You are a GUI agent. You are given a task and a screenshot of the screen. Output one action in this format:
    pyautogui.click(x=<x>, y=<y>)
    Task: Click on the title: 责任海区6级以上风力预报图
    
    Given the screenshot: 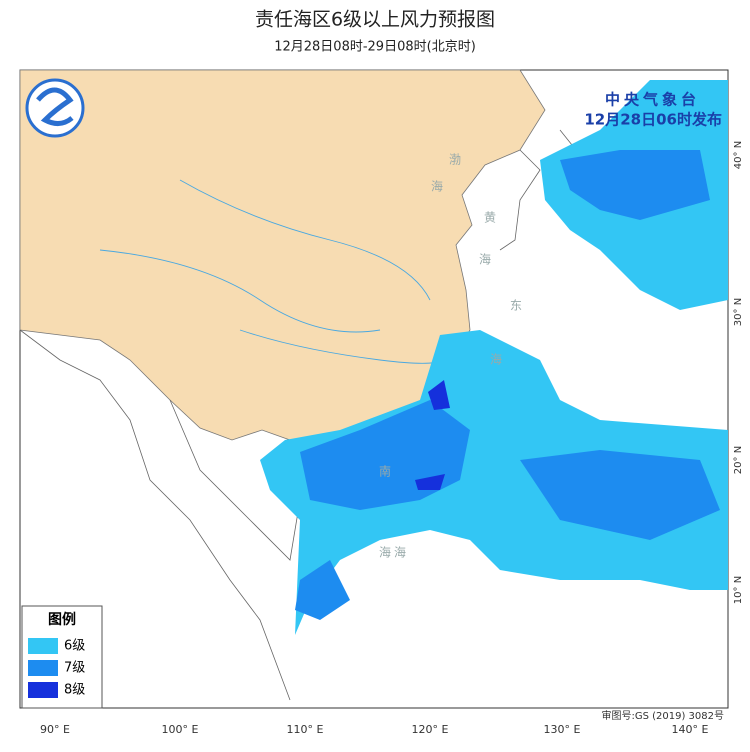 What is the action you would take?
    pyautogui.click(x=375, y=20)
    